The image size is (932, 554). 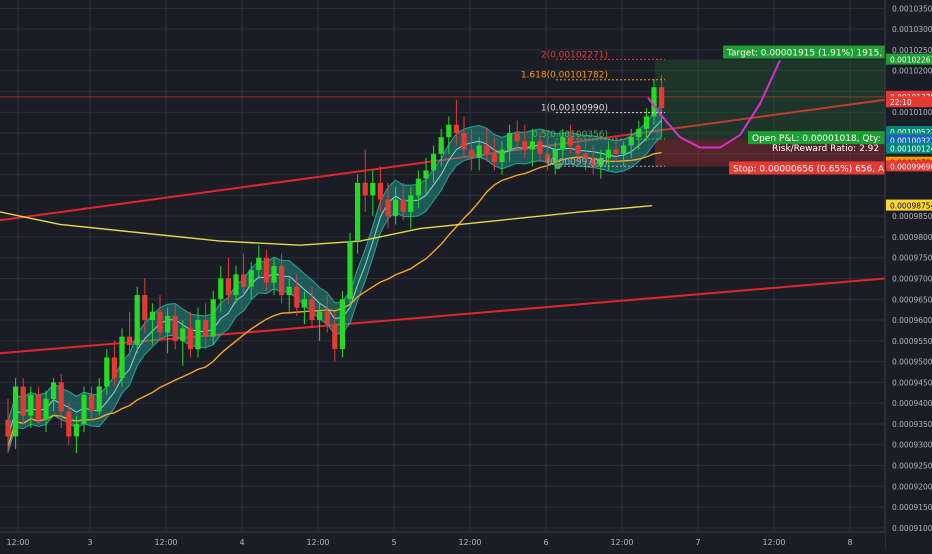 I want to click on price-axis-marker: 0.00098754, so click(x=909, y=205).